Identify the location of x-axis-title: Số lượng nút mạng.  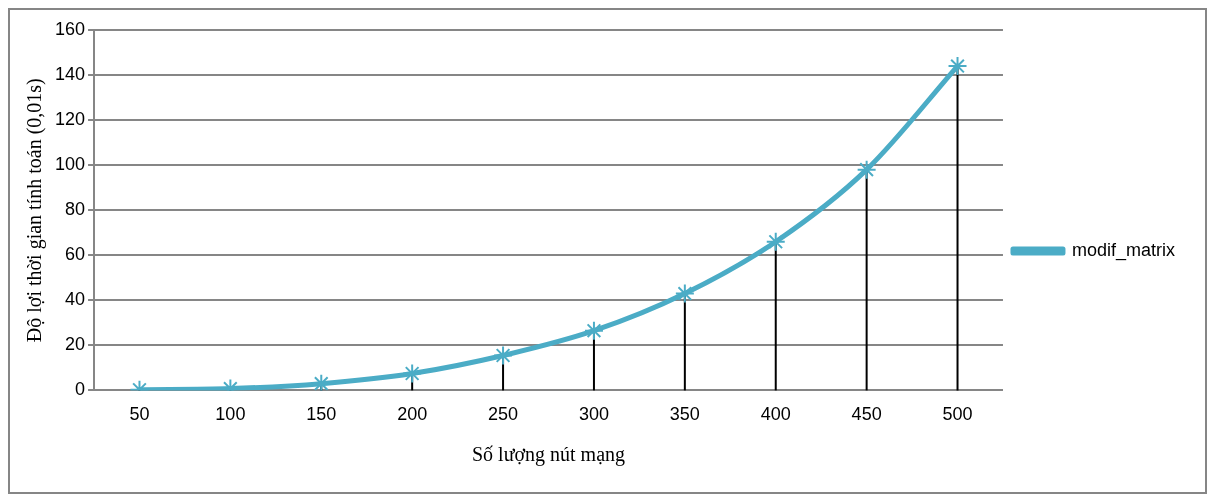
(548, 455).